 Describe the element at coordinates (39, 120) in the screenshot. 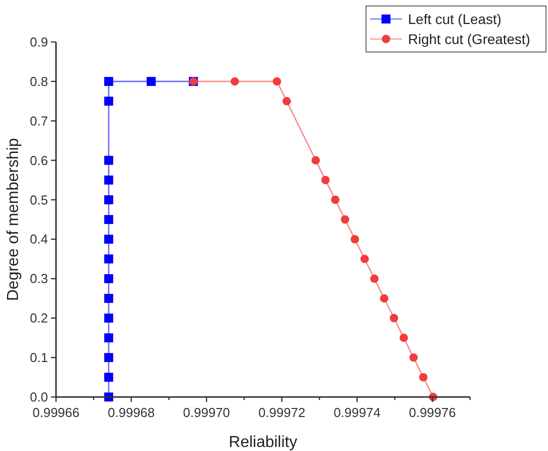

I see `y-tick-label: 0.7` at that location.